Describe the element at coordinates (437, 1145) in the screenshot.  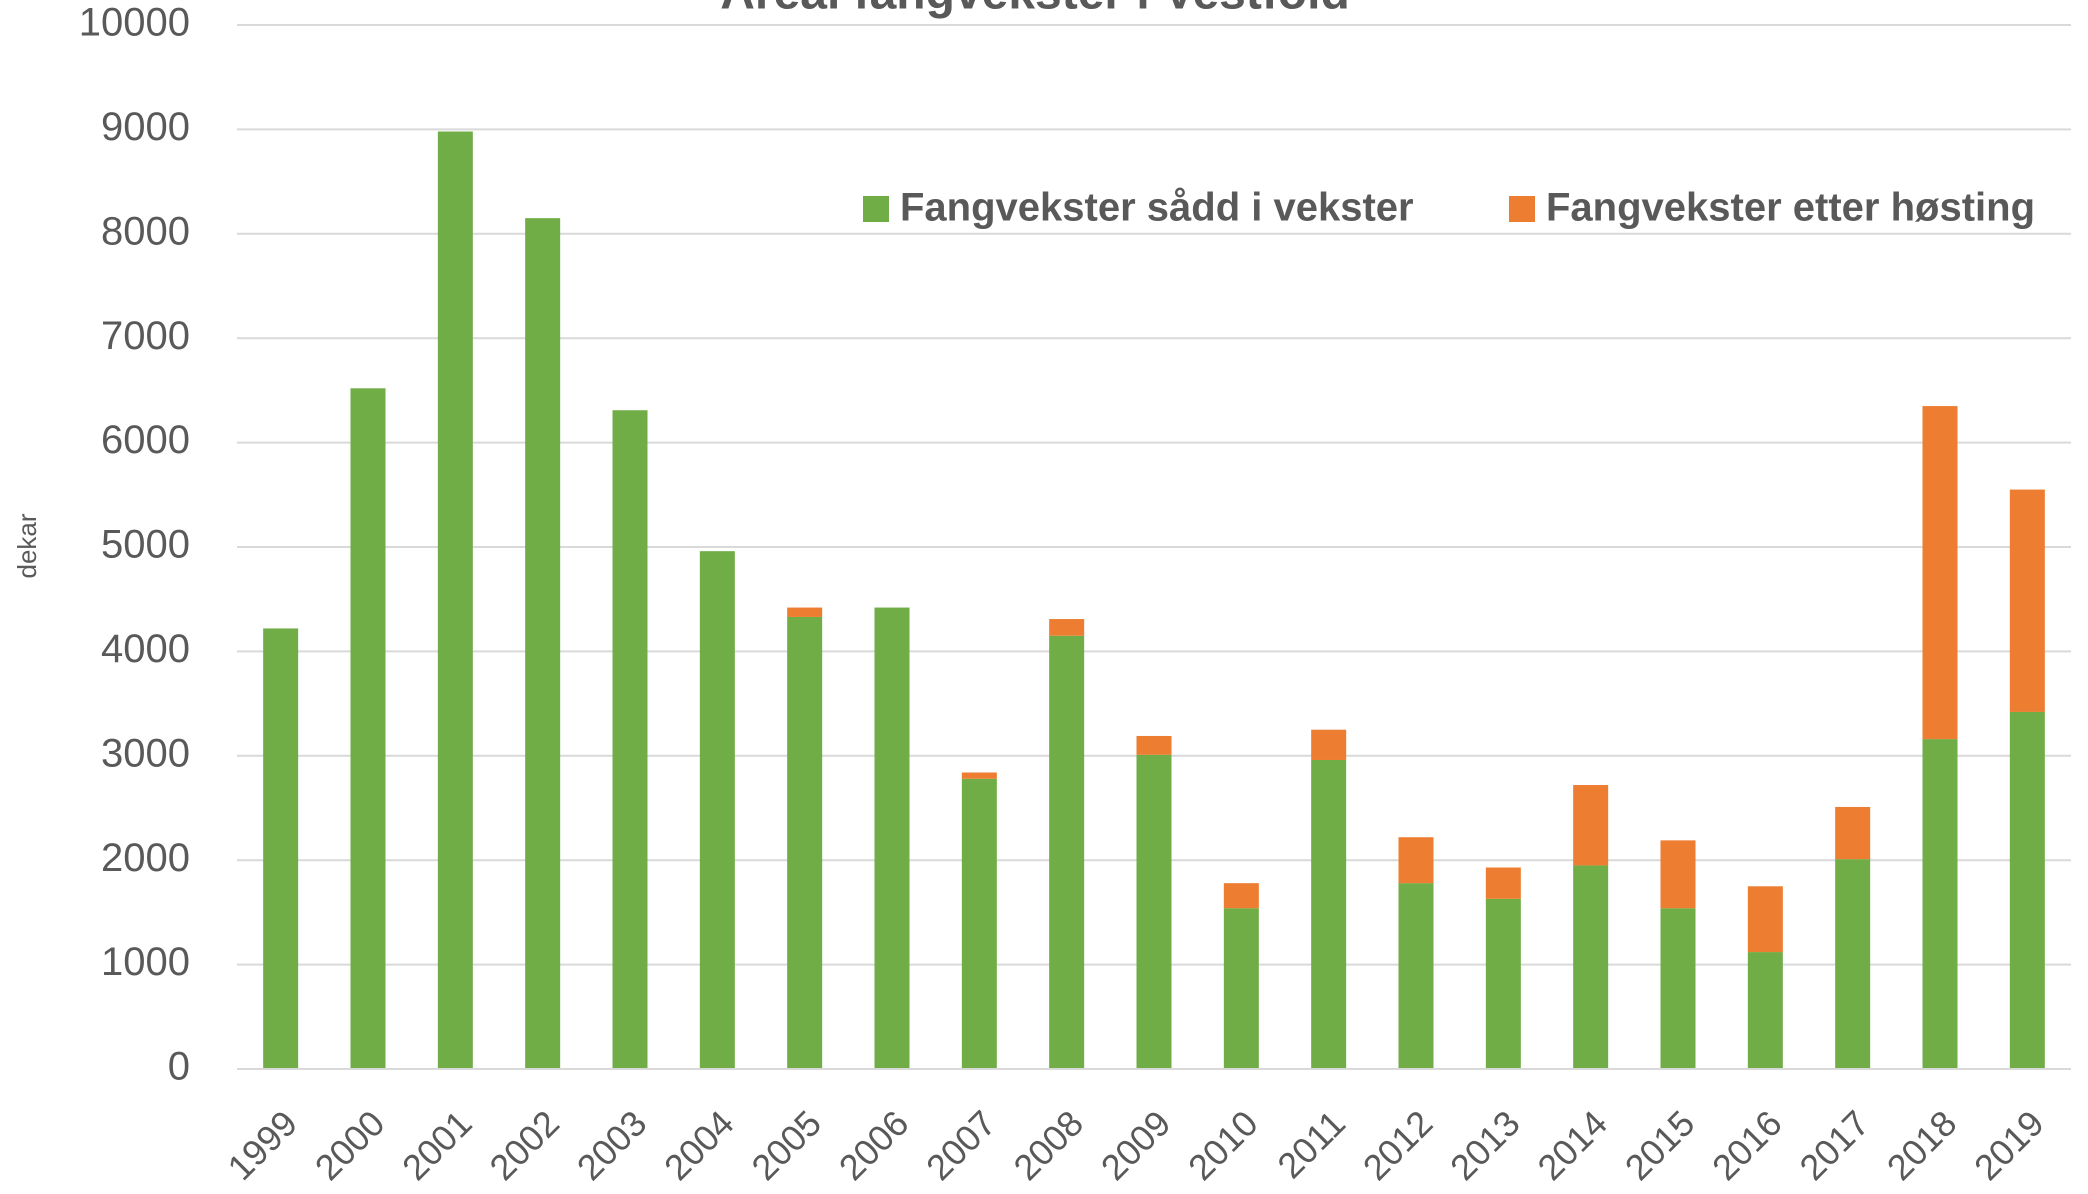
I see `x-tick-label: 2001` at that location.